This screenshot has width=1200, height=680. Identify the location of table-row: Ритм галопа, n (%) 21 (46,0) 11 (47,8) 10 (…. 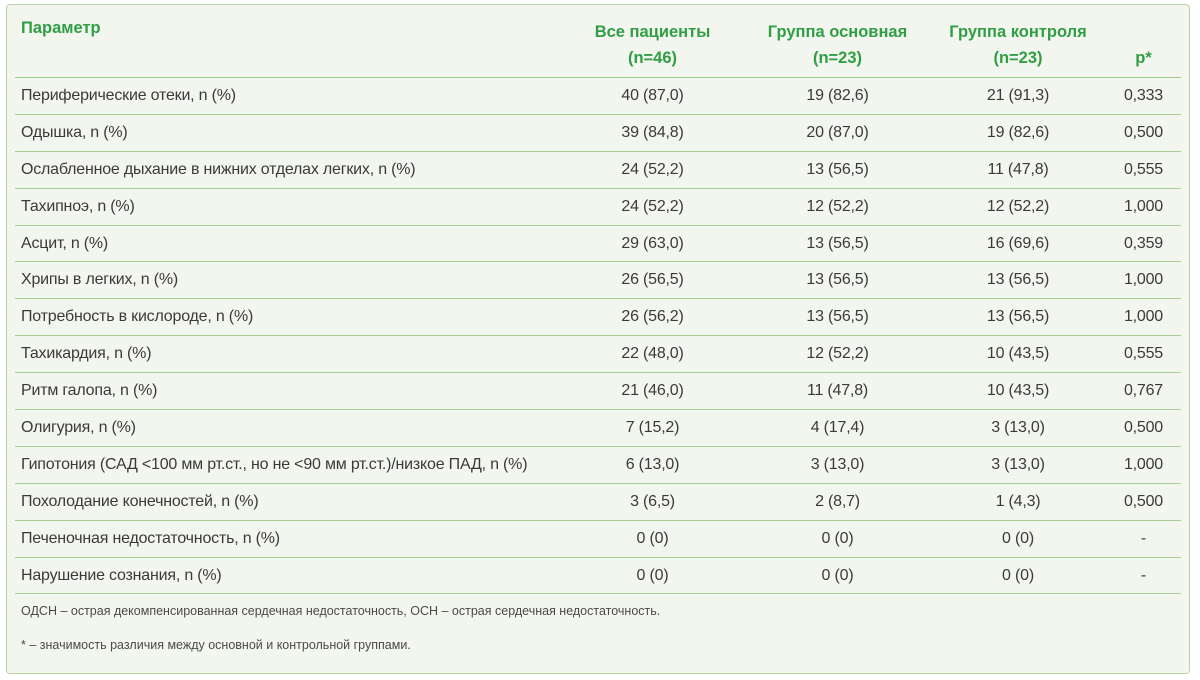
(598, 391).